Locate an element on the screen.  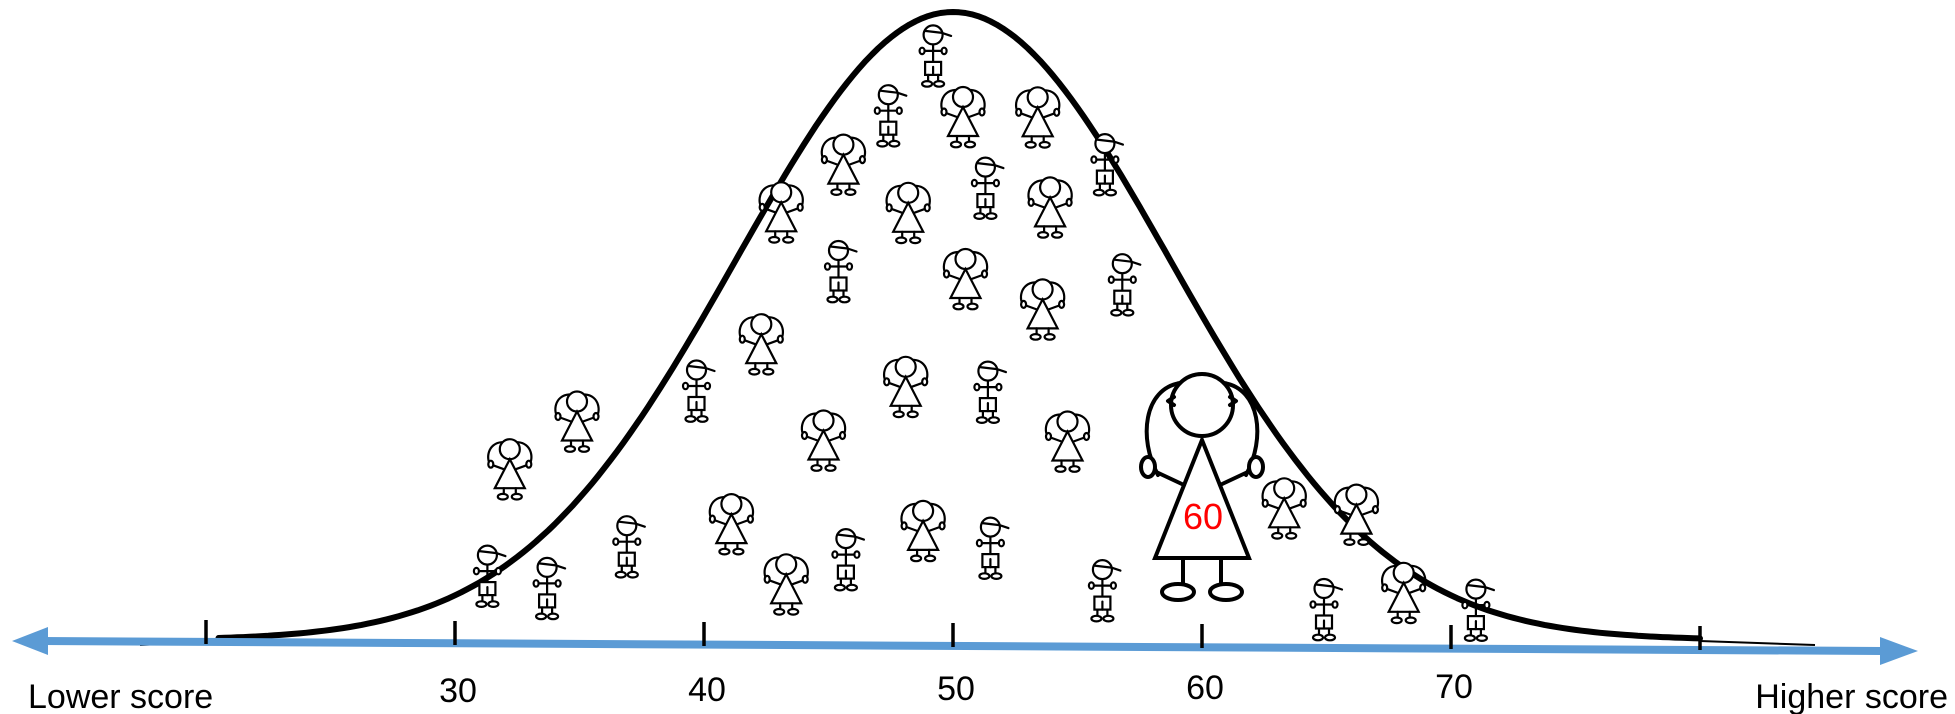
tick-label: 60 is located at coordinates (1205, 688).